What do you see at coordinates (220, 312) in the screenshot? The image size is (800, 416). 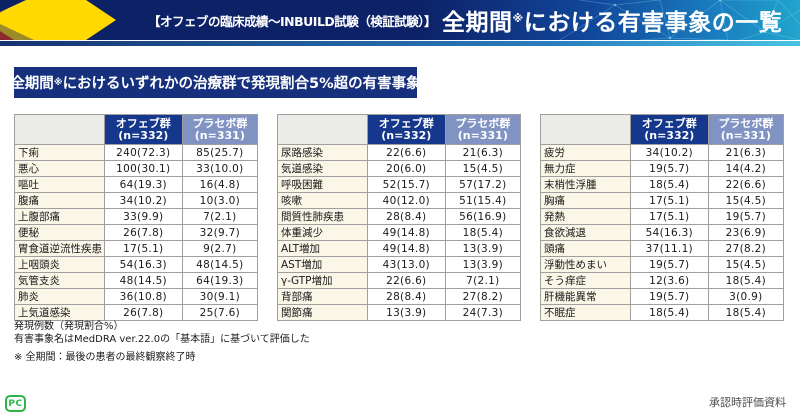 I see `placebo-value-cell: 25(7.6)` at bounding box center [220, 312].